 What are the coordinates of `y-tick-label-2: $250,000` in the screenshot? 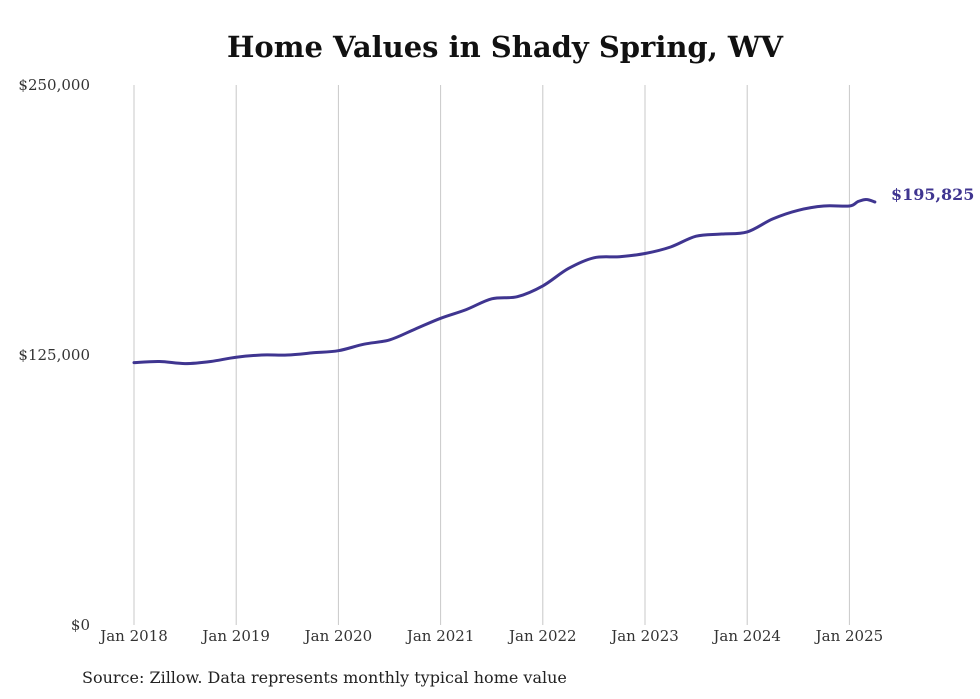 It's located at (54, 85).